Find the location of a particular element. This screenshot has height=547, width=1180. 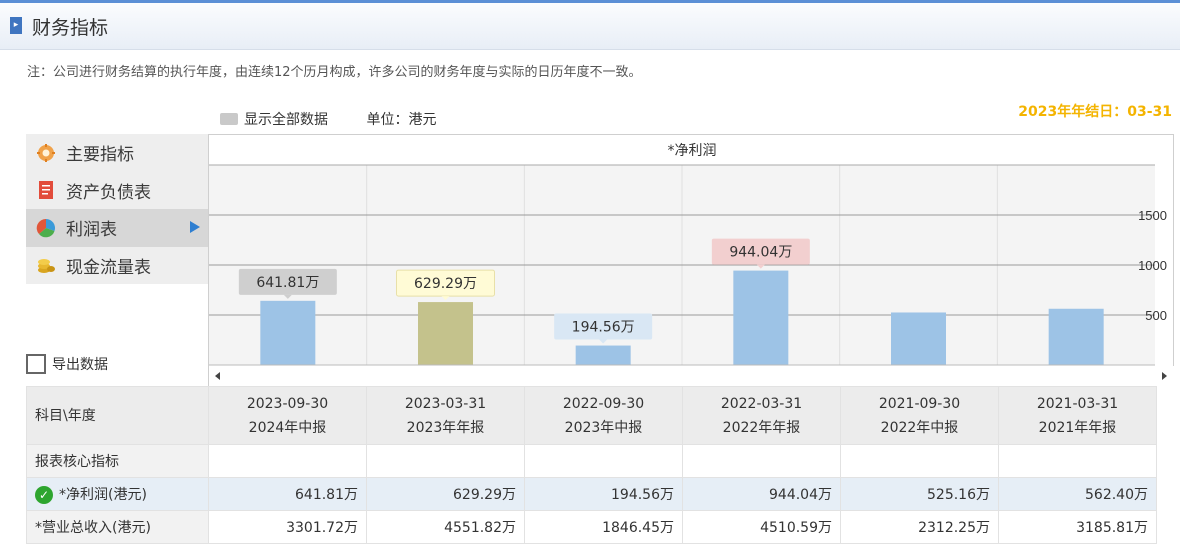

table-corner-label: 科目\年度 is located at coordinates (117, 415).